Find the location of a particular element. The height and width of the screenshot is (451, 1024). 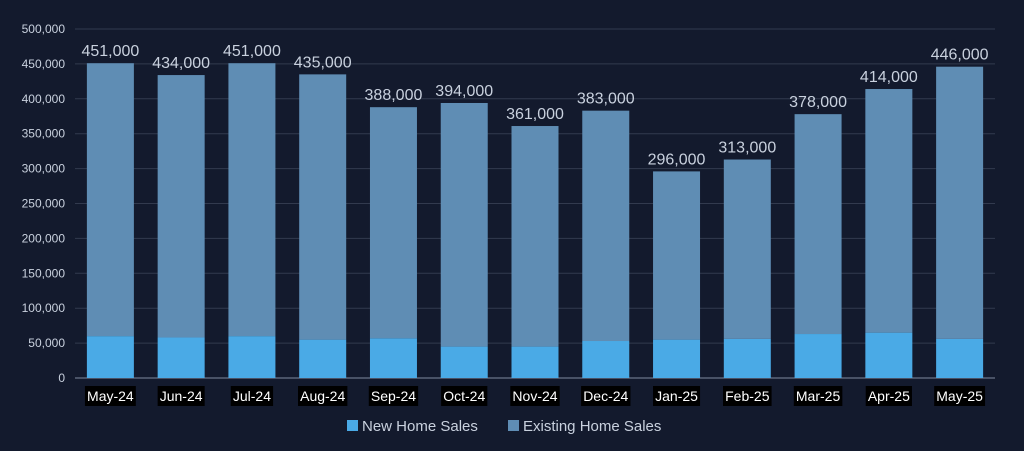

y-tick-label: 100,000 is located at coordinates (44, 308).